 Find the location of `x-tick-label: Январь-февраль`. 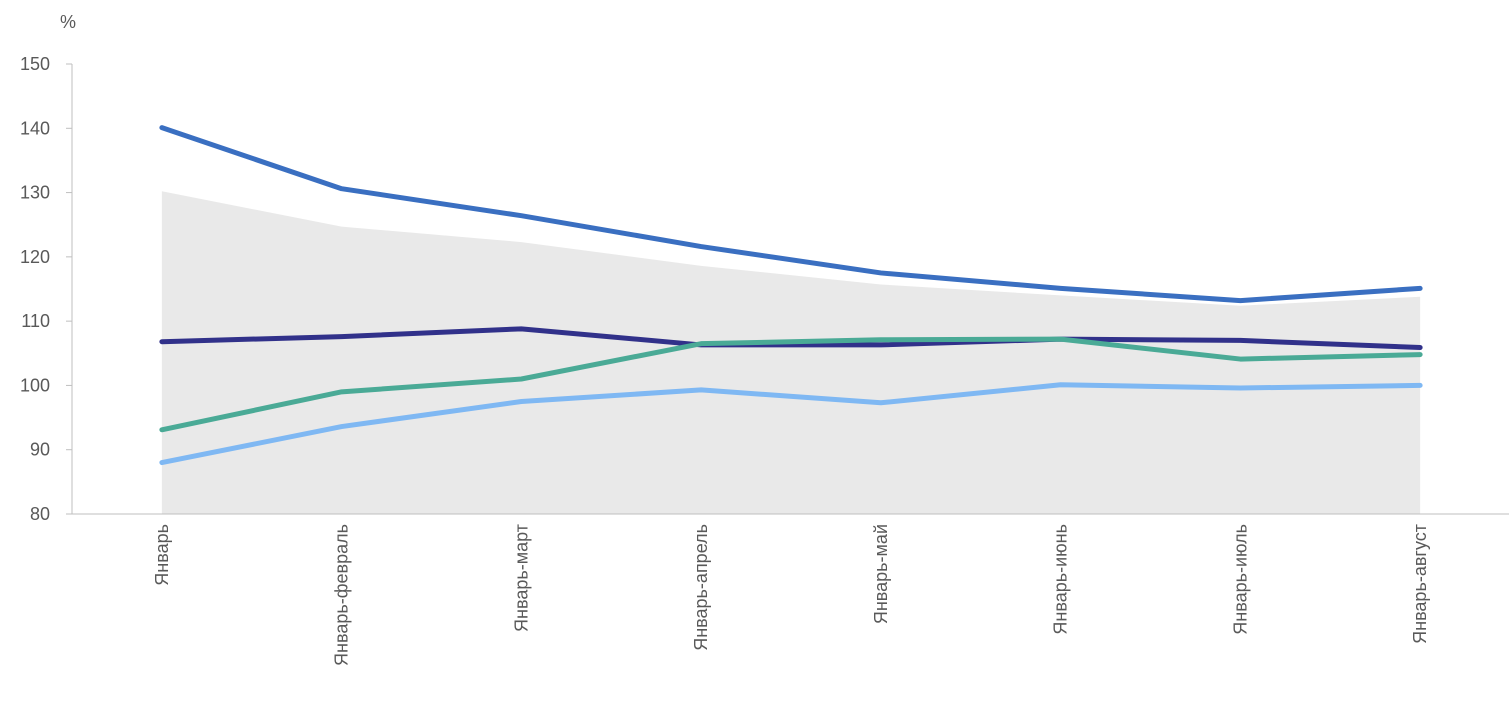

x-tick-label: Январь-февраль is located at coordinates (342, 595).